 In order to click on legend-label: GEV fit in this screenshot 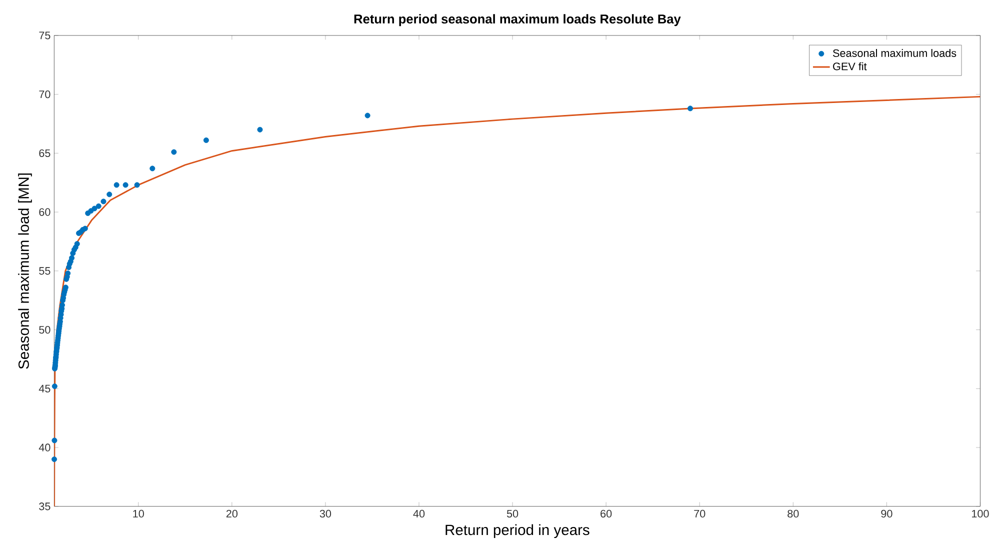, I will do `click(850, 66)`.